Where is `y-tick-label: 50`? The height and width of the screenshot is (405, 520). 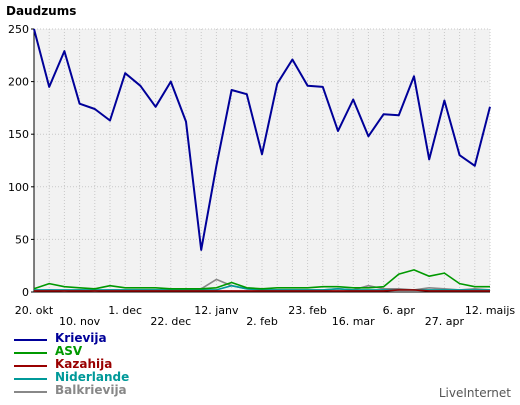
y-tick-label: 50 is located at coordinates (22, 239).